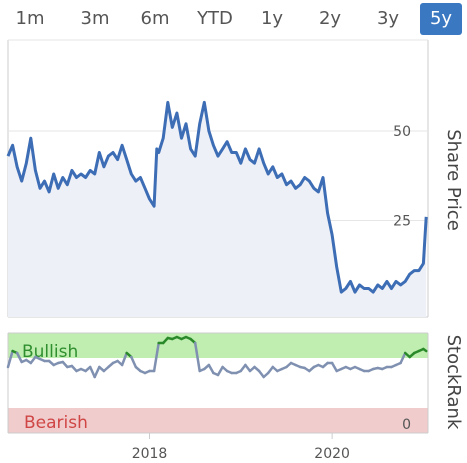 This screenshot has width=467, height=463. Describe the element at coordinates (50, 352) in the screenshot. I see `bullish-label: Bullish` at that location.